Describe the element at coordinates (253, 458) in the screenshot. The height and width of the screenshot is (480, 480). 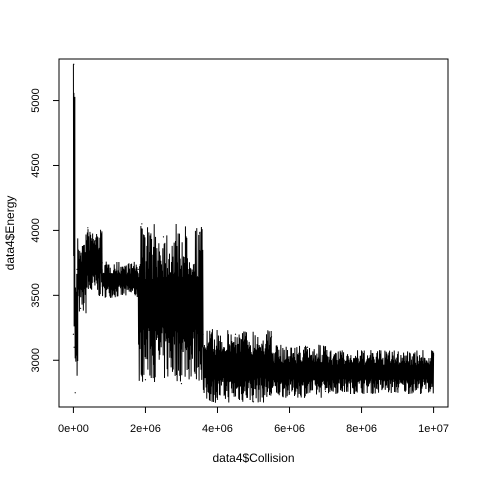
I see `x-axis-label: data4$Collision` at that location.